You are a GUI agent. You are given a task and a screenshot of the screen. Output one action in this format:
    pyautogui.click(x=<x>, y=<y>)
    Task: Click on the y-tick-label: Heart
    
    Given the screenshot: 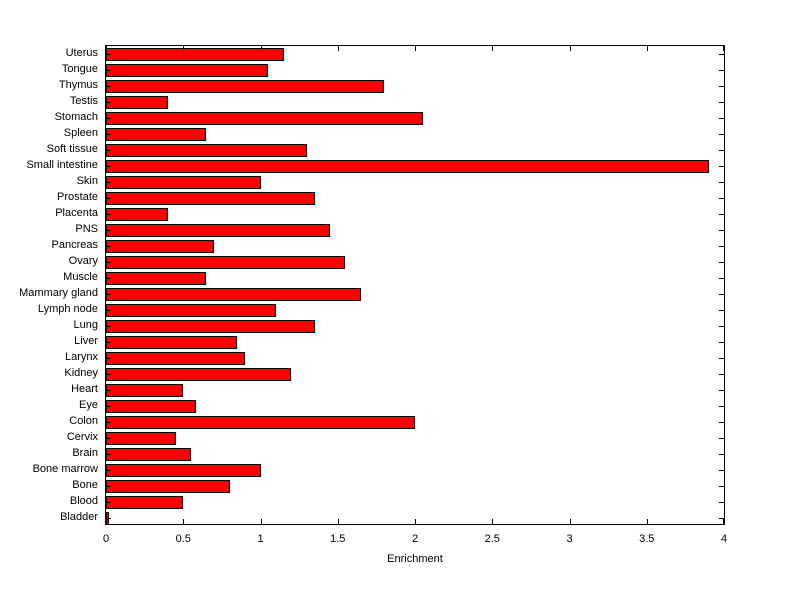 What is the action you would take?
    pyautogui.click(x=84, y=389)
    